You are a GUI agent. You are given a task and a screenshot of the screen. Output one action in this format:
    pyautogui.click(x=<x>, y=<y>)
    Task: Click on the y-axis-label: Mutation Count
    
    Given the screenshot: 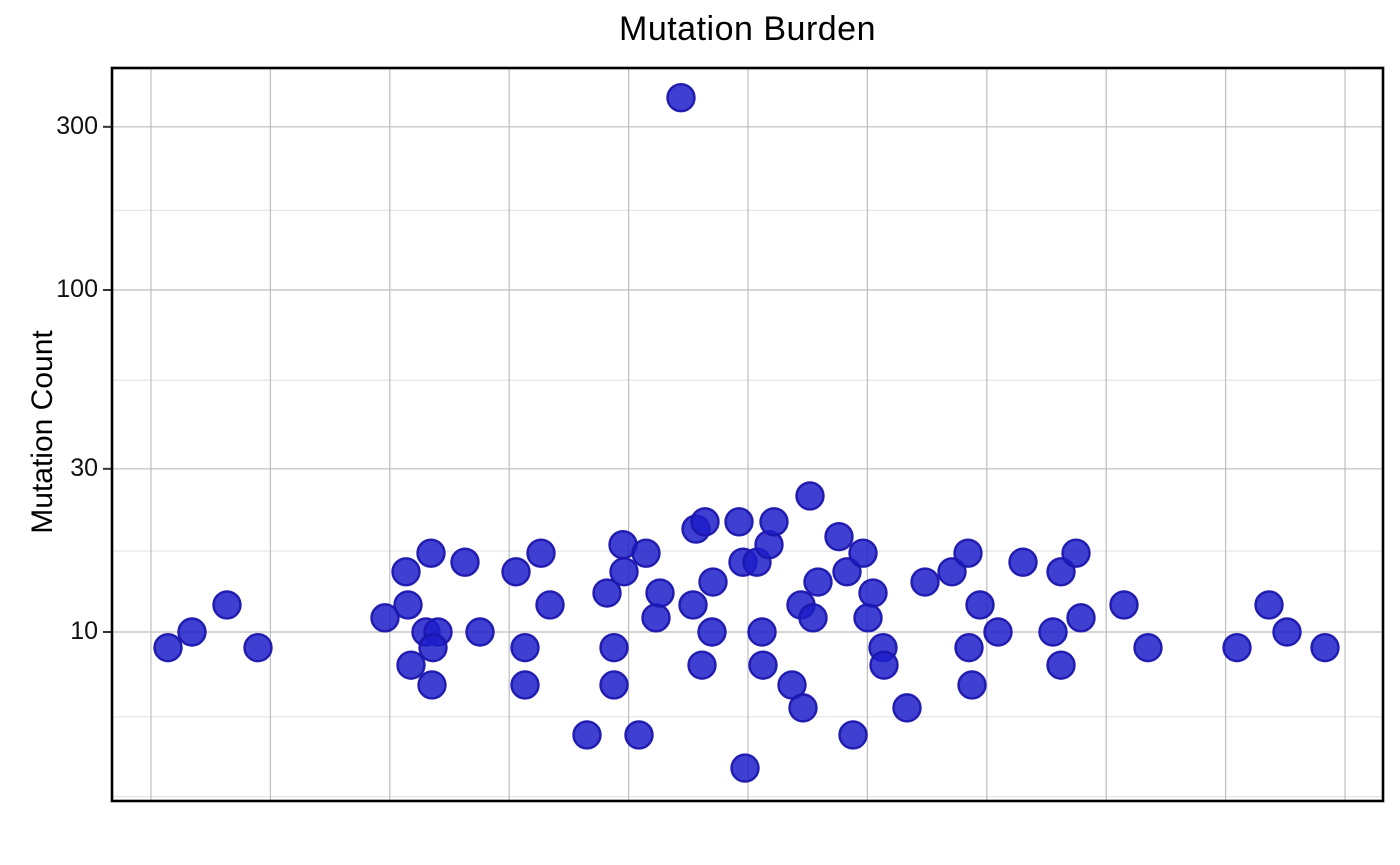 What is the action you would take?
    pyautogui.click(x=42, y=432)
    